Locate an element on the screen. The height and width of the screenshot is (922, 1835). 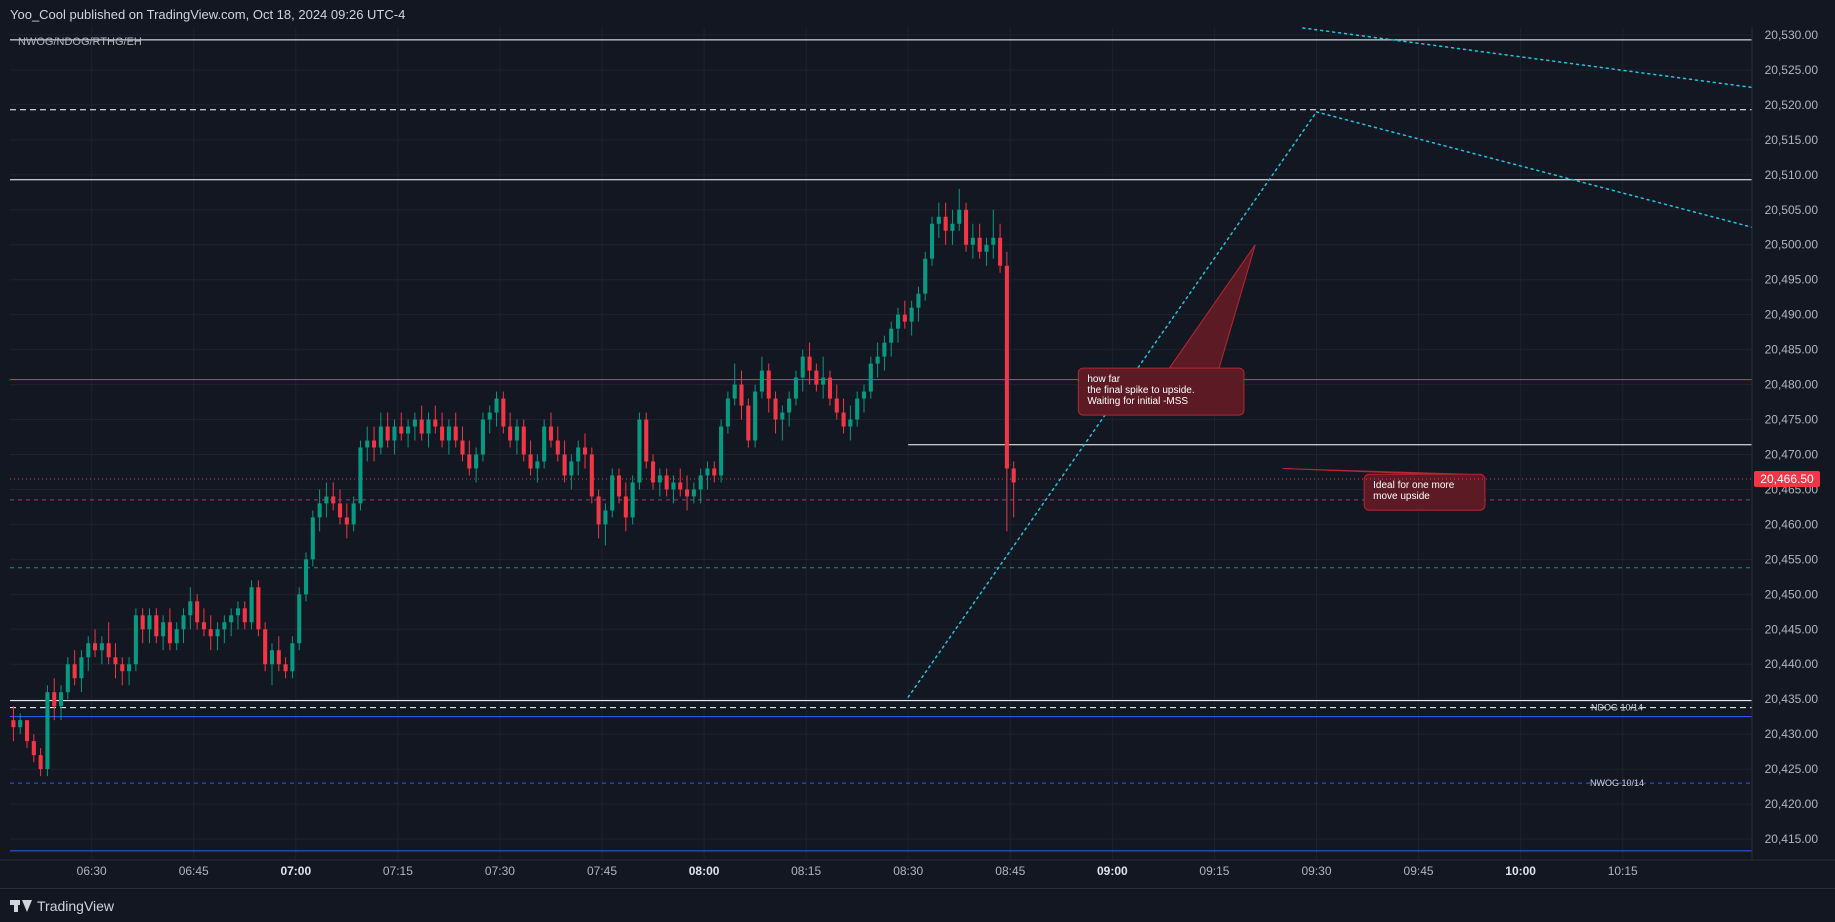
projection-line is located at coordinates (1112, 404).